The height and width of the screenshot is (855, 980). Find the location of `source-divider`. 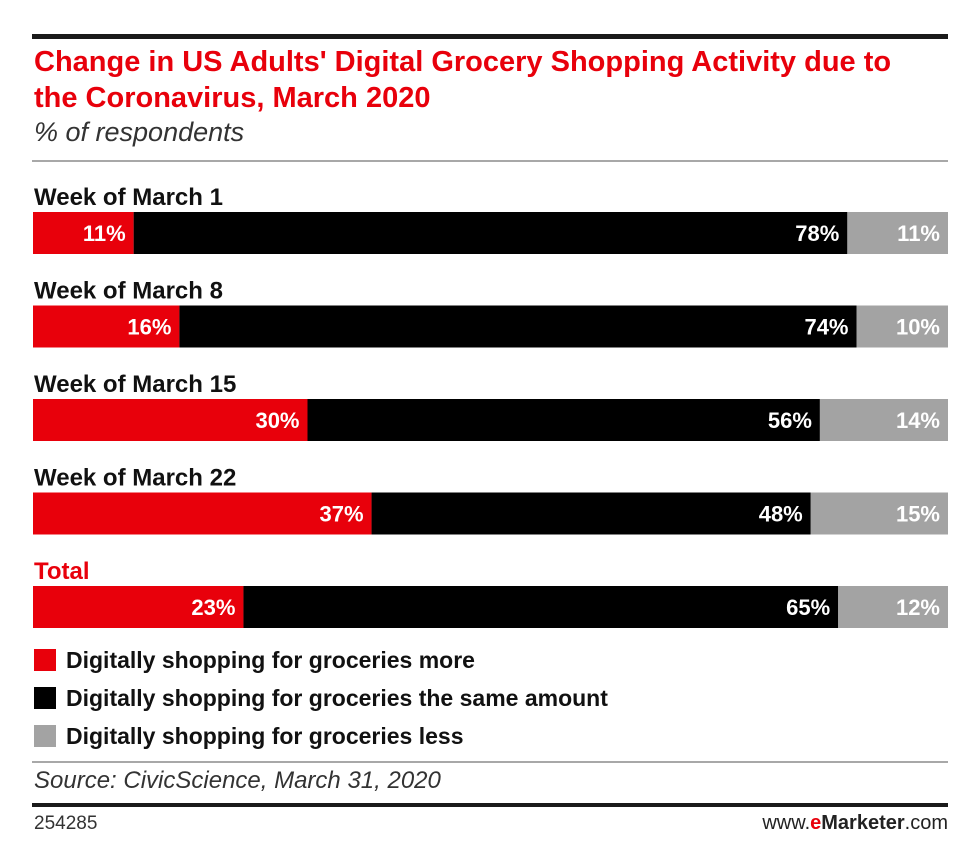

source-divider is located at coordinates (490, 762).